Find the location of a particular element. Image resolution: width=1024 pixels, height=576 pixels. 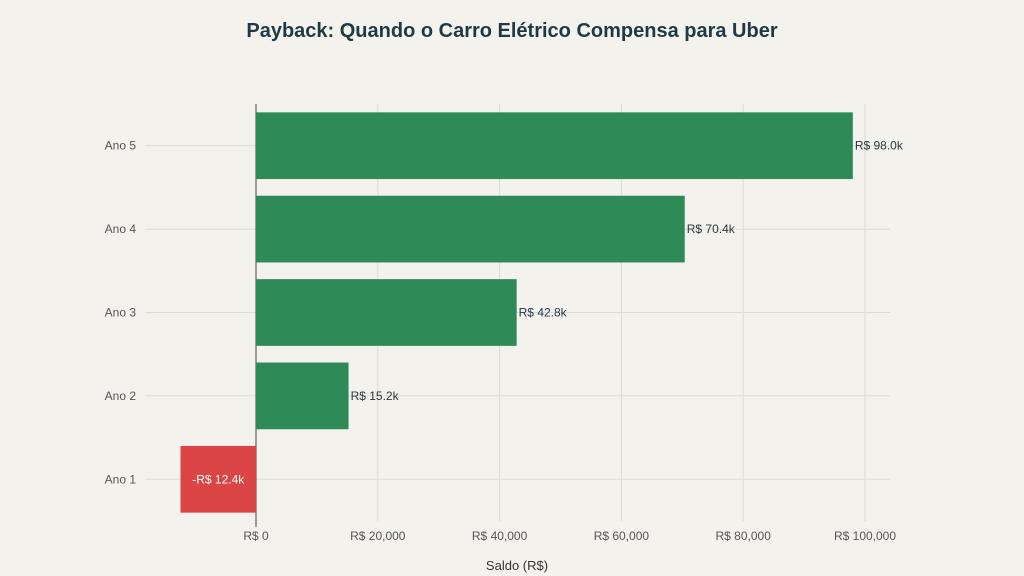

x-axis-label: Saldo (R$) is located at coordinates (517, 565).